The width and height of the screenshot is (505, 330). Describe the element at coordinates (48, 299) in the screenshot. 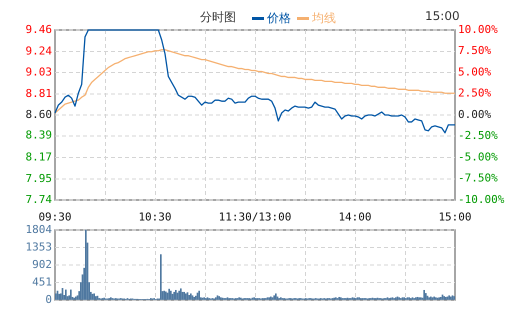

I see `y-tick-label: 0` at that location.